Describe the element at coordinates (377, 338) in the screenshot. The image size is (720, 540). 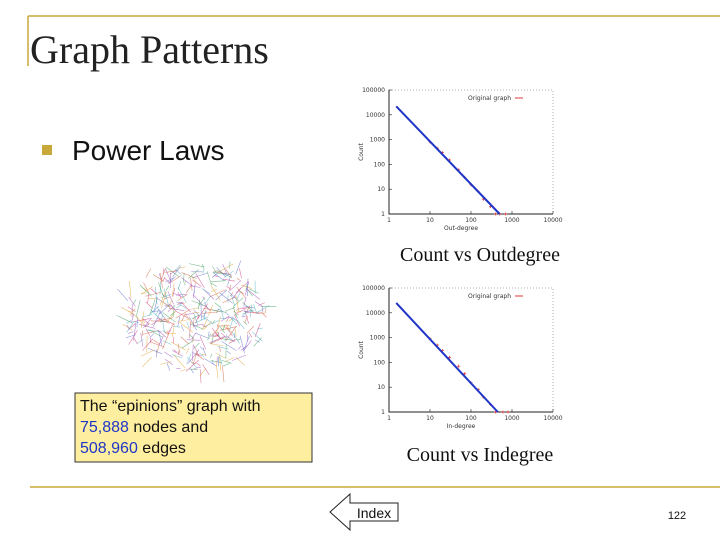
I see `y-tick-label: 1000` at that location.